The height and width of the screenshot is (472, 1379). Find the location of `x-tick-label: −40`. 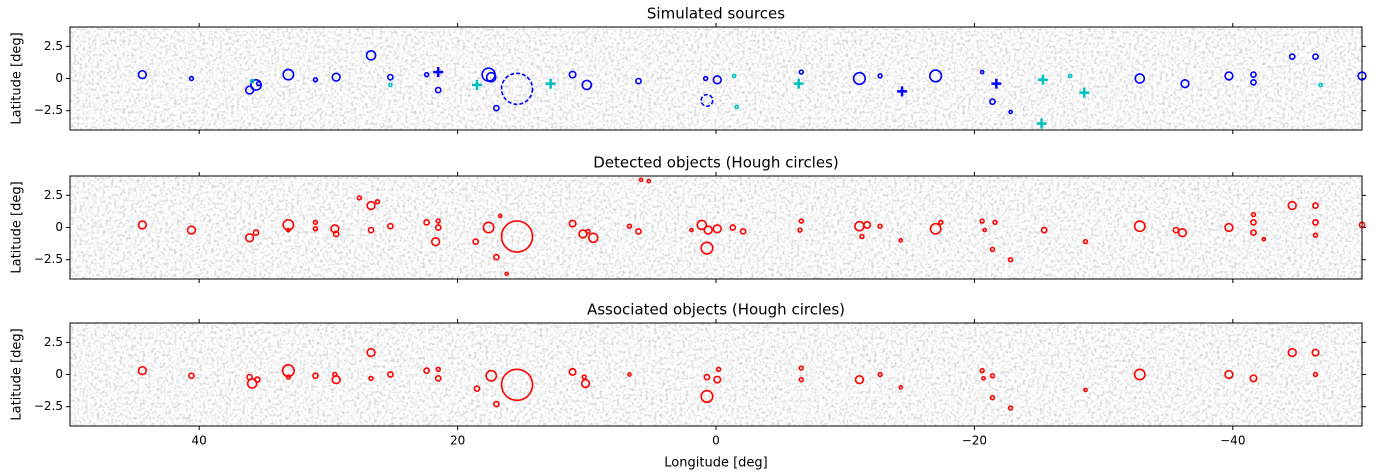

x-tick-label: −40 is located at coordinates (1232, 441).